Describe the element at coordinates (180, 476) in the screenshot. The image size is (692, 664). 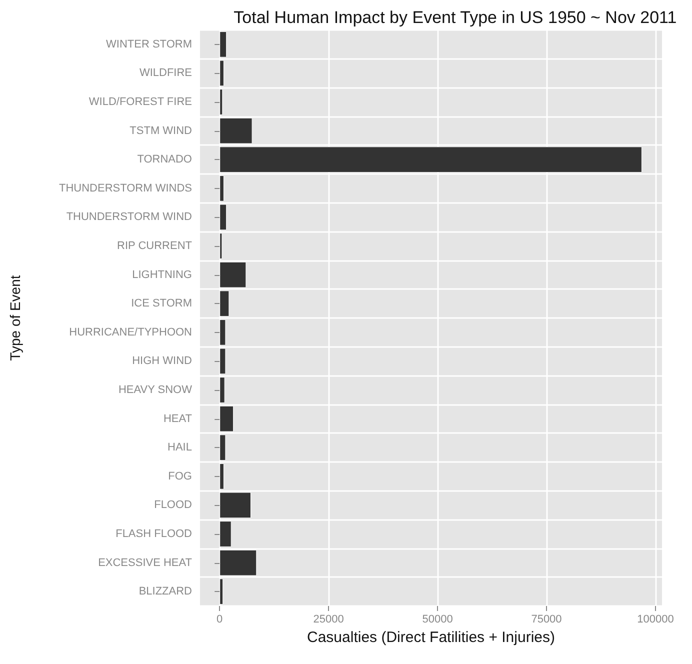
I see `y-tick-label: FOG` at that location.